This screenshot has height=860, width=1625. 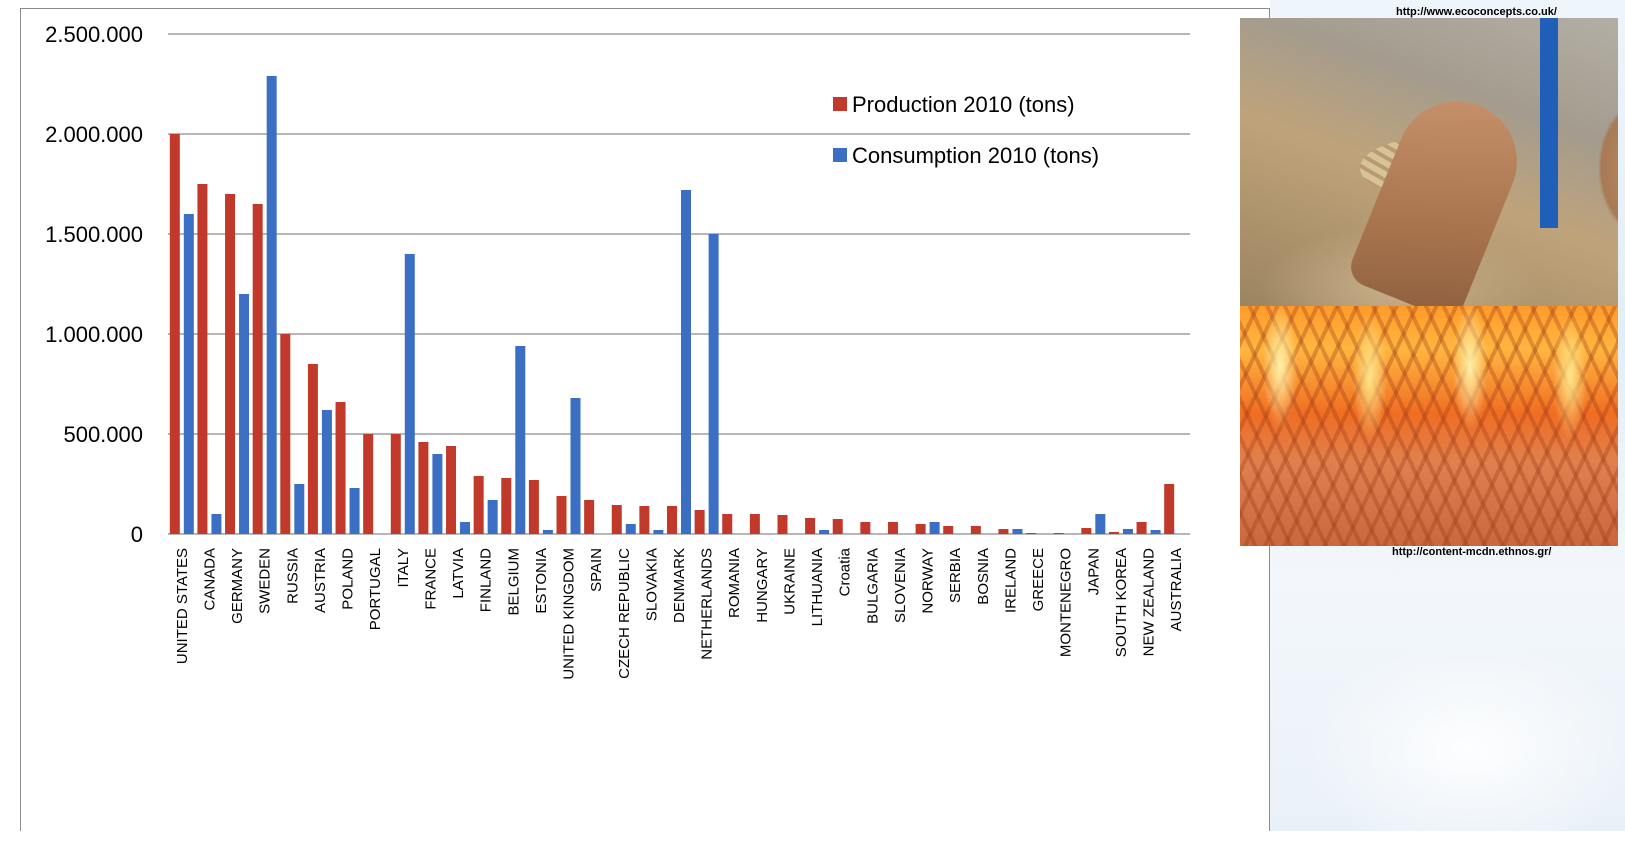 What do you see at coordinates (817, 587) in the screenshot?
I see `x-tick-label: LITHUANIA` at bounding box center [817, 587].